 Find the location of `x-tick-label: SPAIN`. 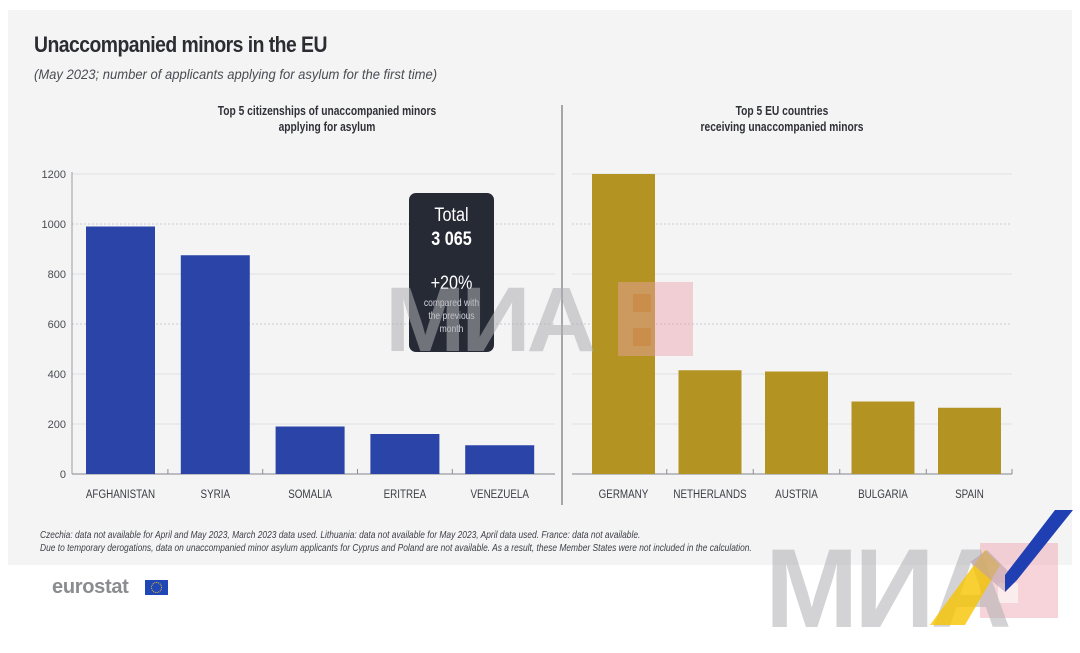

x-tick-label: SPAIN is located at coordinates (969, 494).